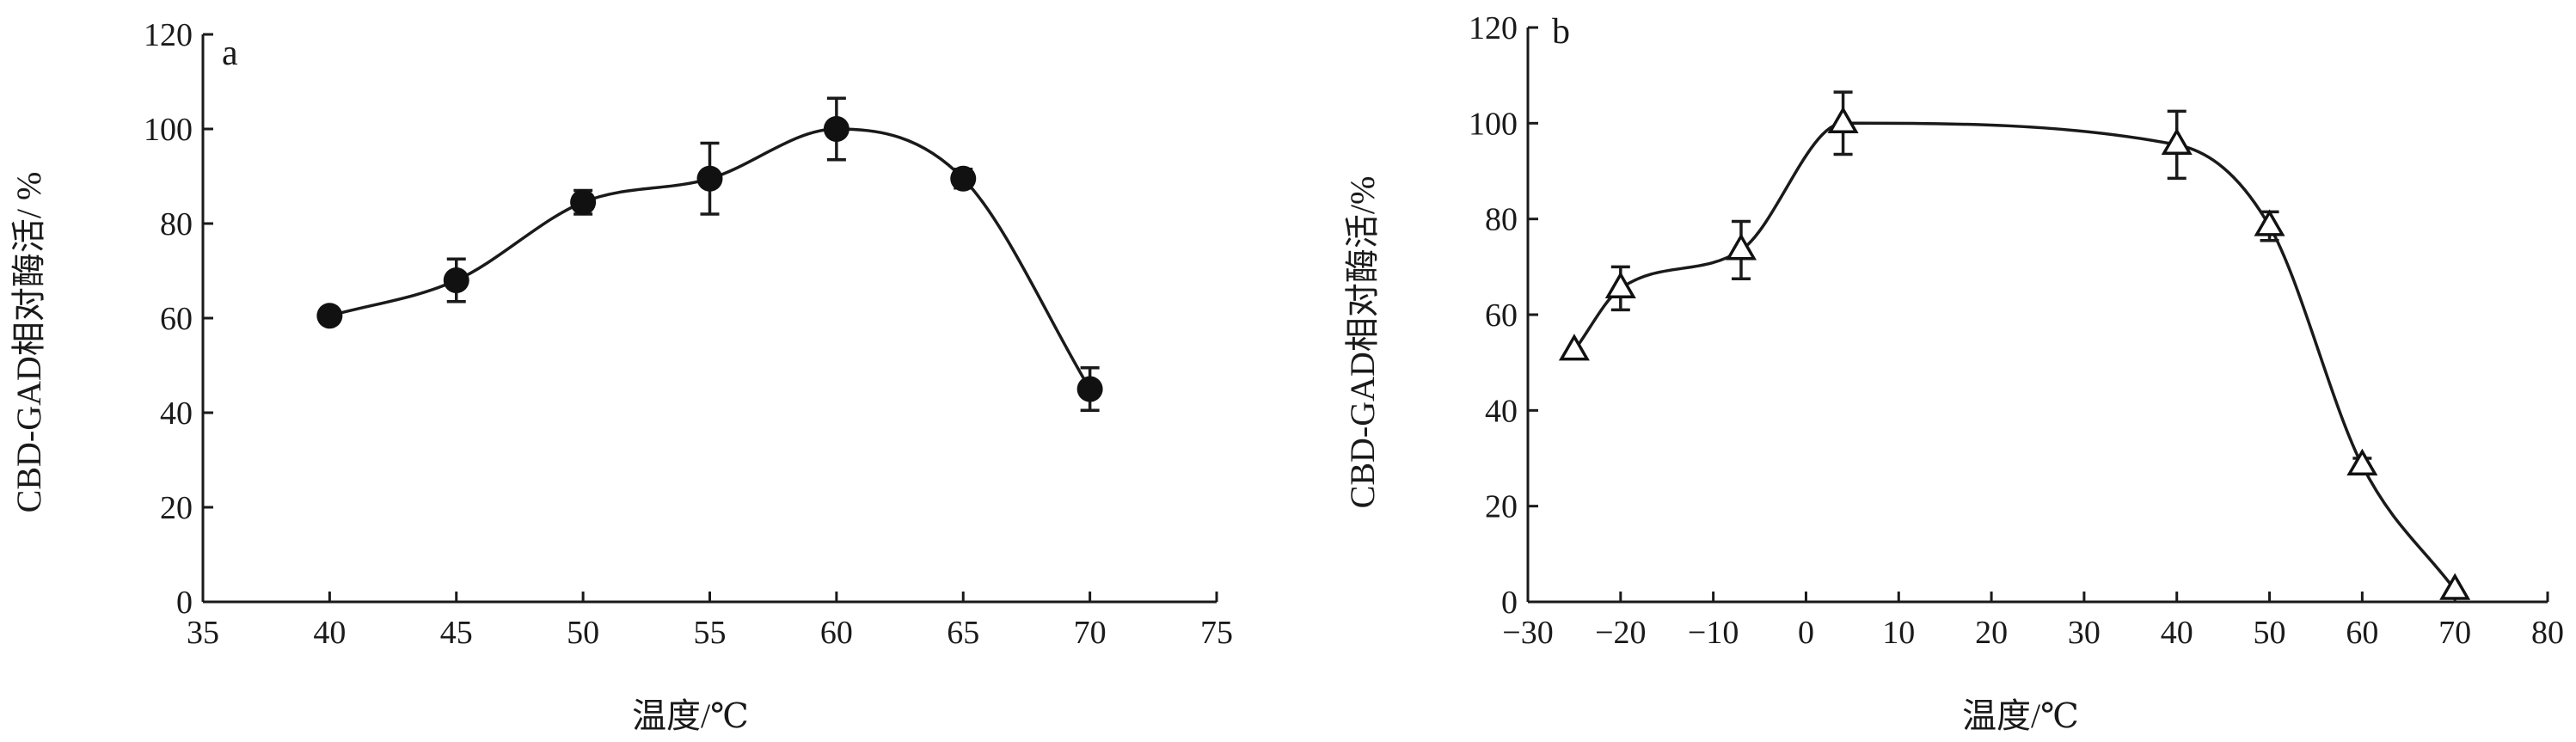 The width and height of the screenshot is (2576, 742). What do you see at coordinates (1898, 633) in the screenshot?
I see `x-tick-label: 10` at bounding box center [1898, 633].